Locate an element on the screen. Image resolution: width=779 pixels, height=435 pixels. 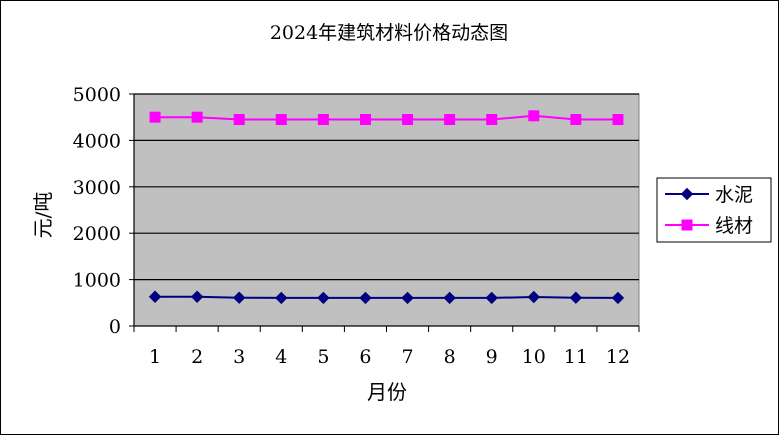
legend-item: 线材 is located at coordinates (709, 226).